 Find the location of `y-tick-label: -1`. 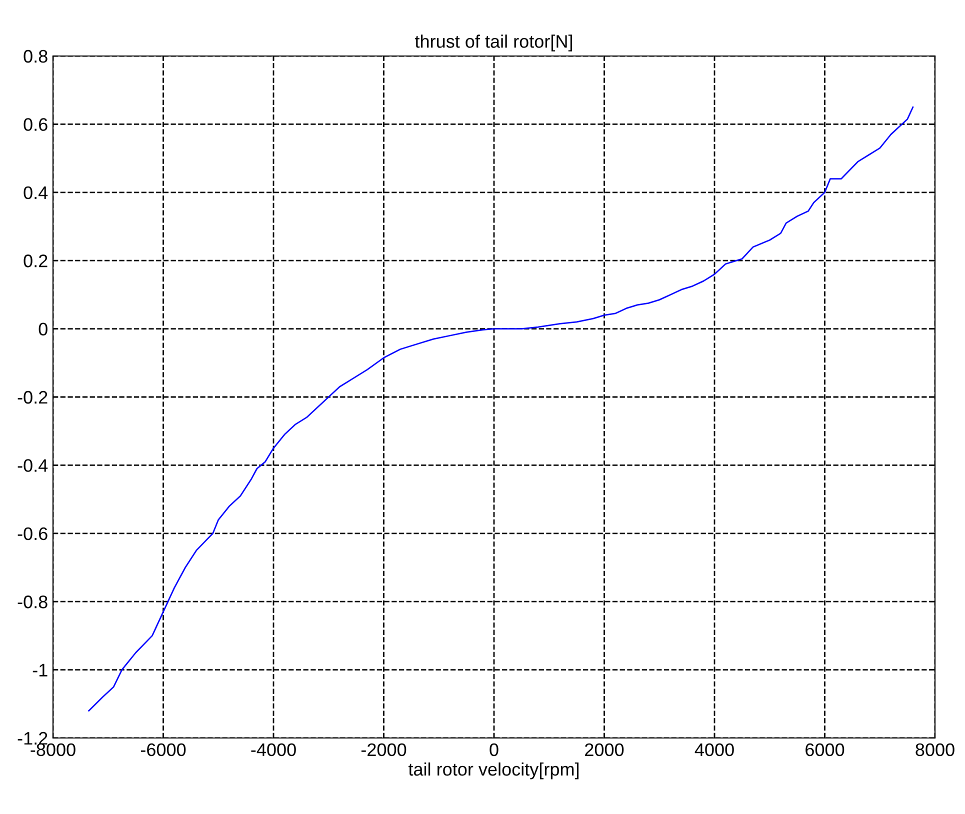

y-tick-label: -1 is located at coordinates (40, 670).